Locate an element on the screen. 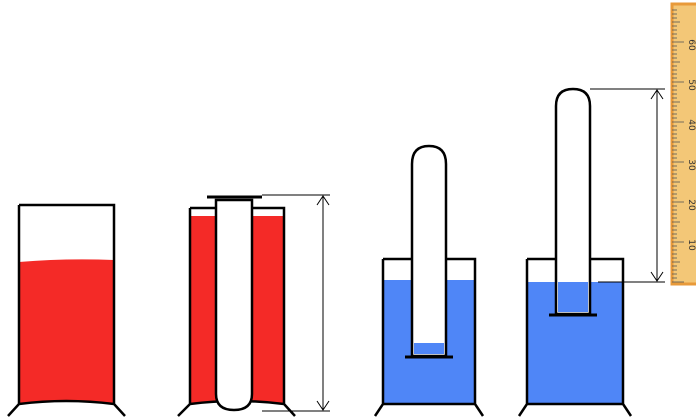 This screenshot has height=418, width=696. ruler-body is located at coordinates (683, 144).